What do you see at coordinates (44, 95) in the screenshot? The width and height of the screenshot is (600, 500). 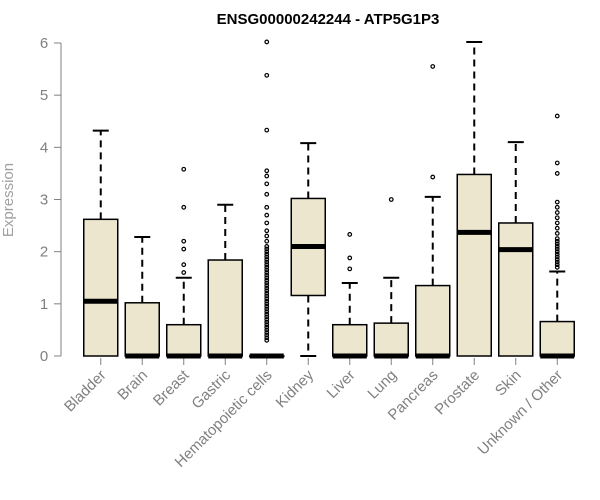 I see `y-tick-label: 5` at bounding box center [44, 95].